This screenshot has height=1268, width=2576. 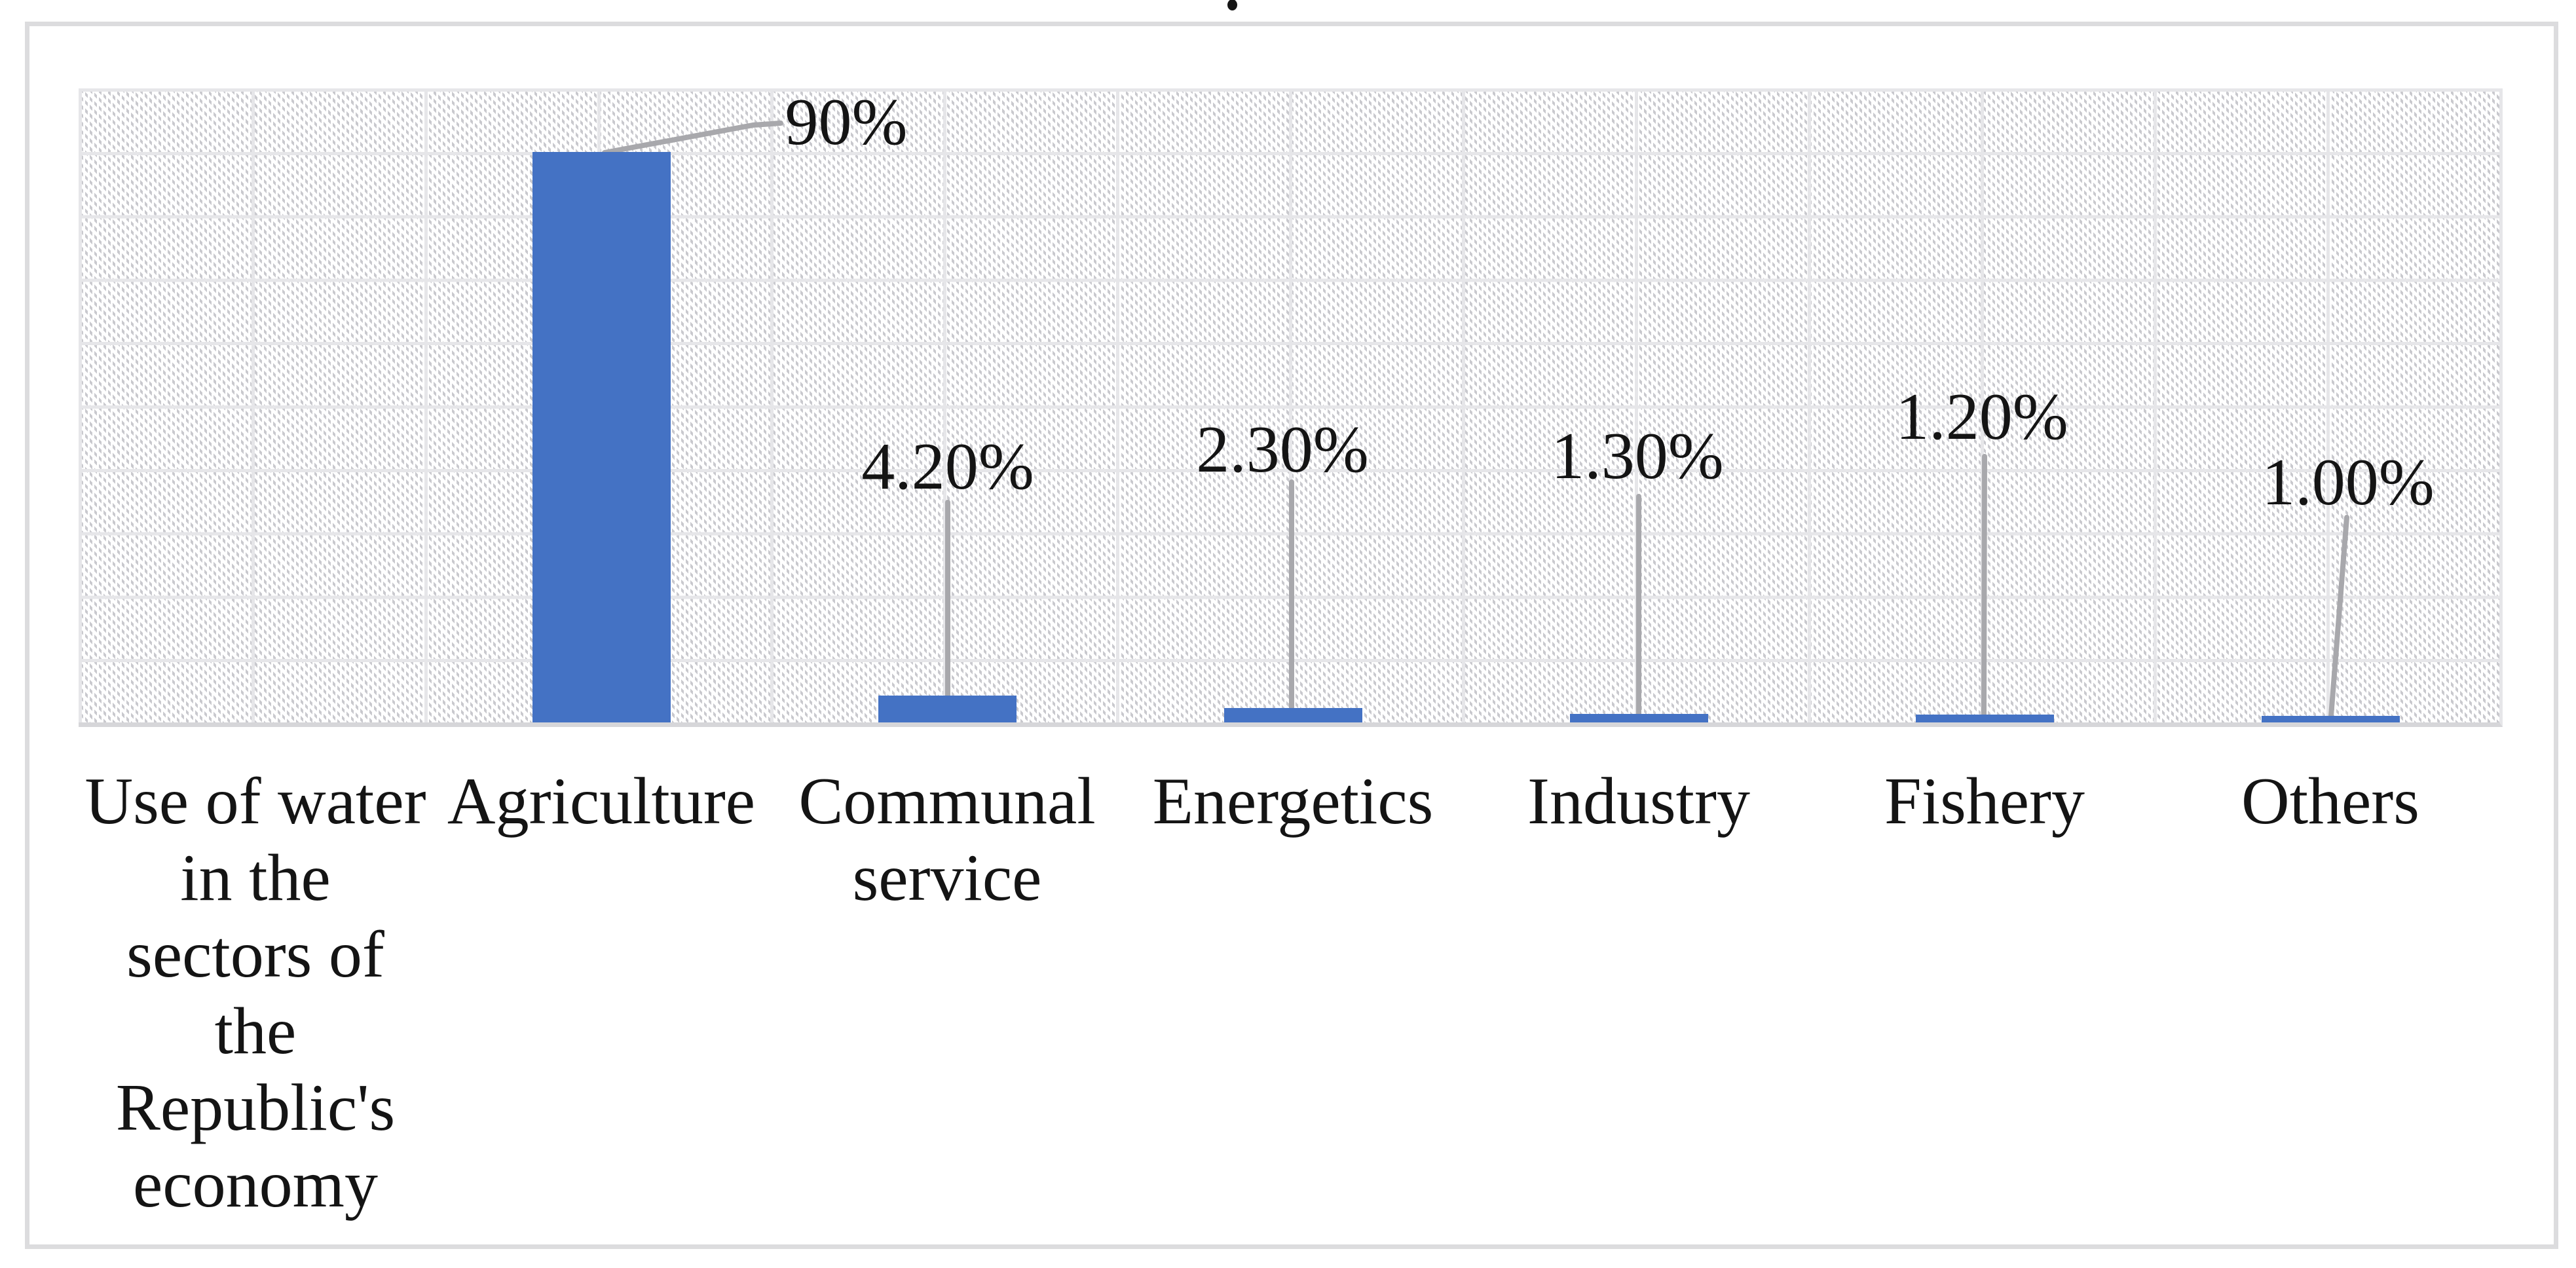 I want to click on title-fragment-dot, so click(x=1232, y=5).